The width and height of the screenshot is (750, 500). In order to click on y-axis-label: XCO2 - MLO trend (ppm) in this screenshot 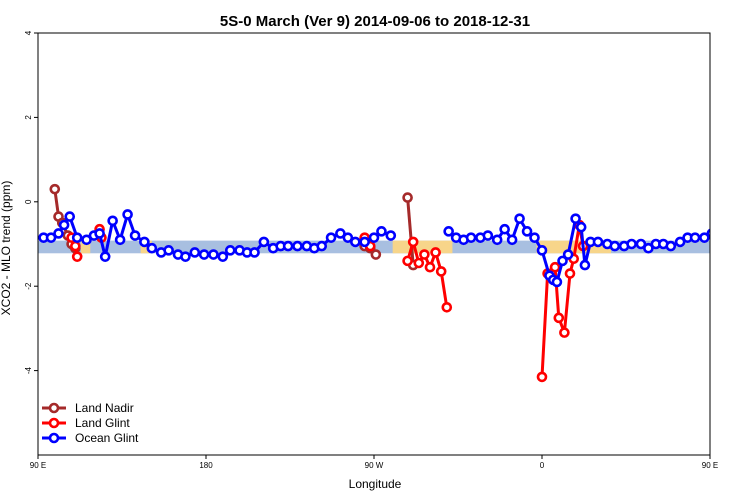, I will do `click(6, 248)`.